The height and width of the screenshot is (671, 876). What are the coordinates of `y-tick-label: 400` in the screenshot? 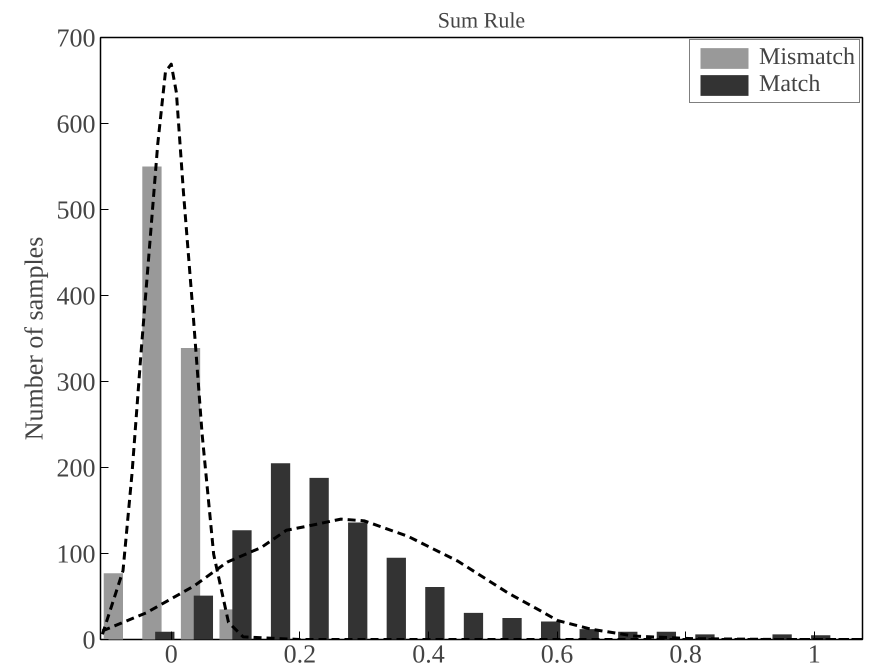 It's located at (76, 296).